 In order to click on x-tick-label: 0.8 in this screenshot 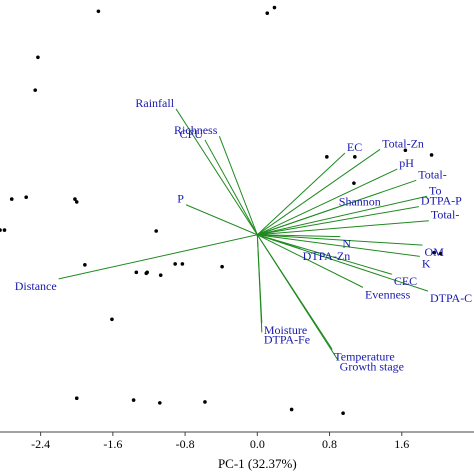, I will do `click(329, 444)`.